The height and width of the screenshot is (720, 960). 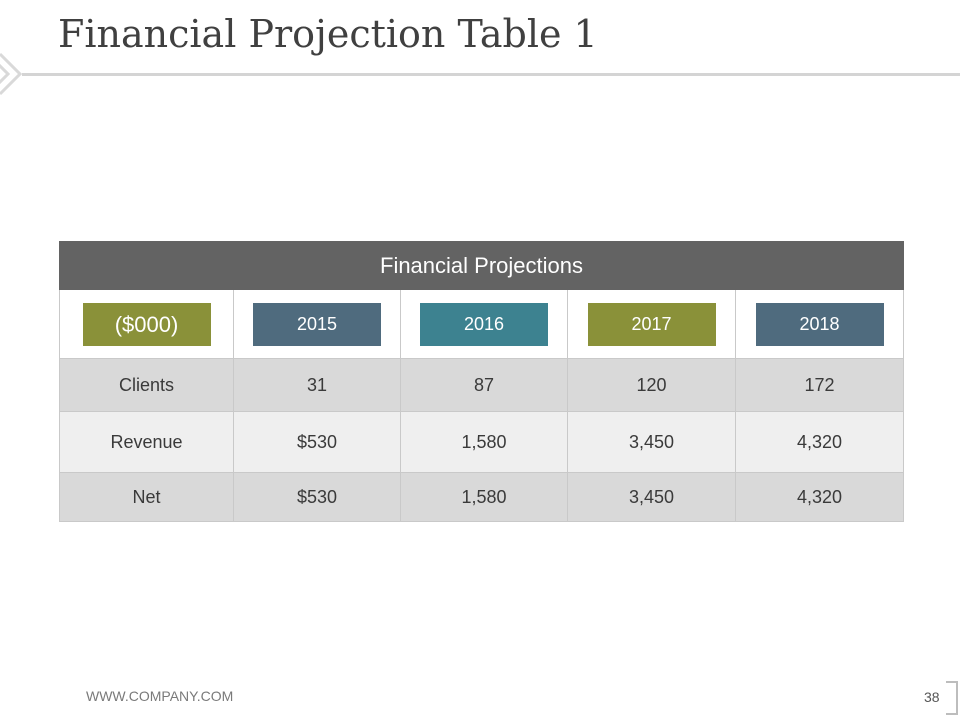 I want to click on page-number-badge: 38, so click(x=938, y=698).